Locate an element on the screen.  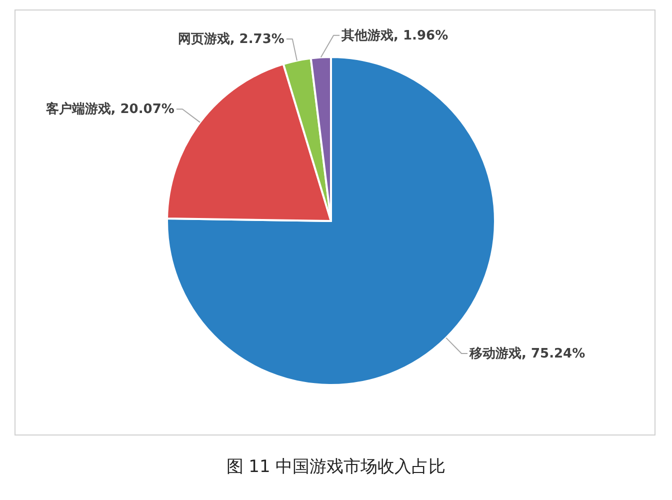
text: 图 11 中国游戏市场收入占比 is located at coordinates (336, 467).